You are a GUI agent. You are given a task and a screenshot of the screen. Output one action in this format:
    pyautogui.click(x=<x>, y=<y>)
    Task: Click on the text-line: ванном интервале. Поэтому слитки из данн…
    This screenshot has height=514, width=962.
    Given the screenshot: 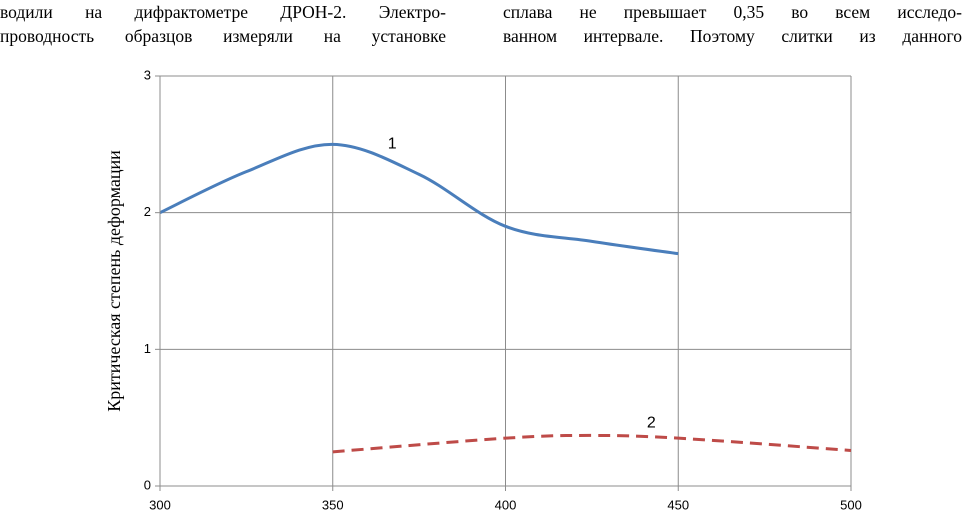 What is the action you would take?
    pyautogui.click(x=732, y=36)
    